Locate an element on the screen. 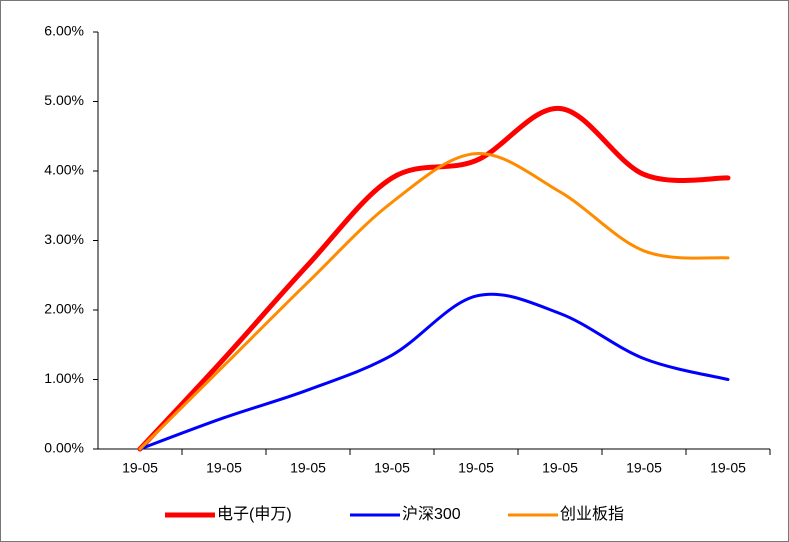  y-tick-label: 1.00% is located at coordinates (64, 378).